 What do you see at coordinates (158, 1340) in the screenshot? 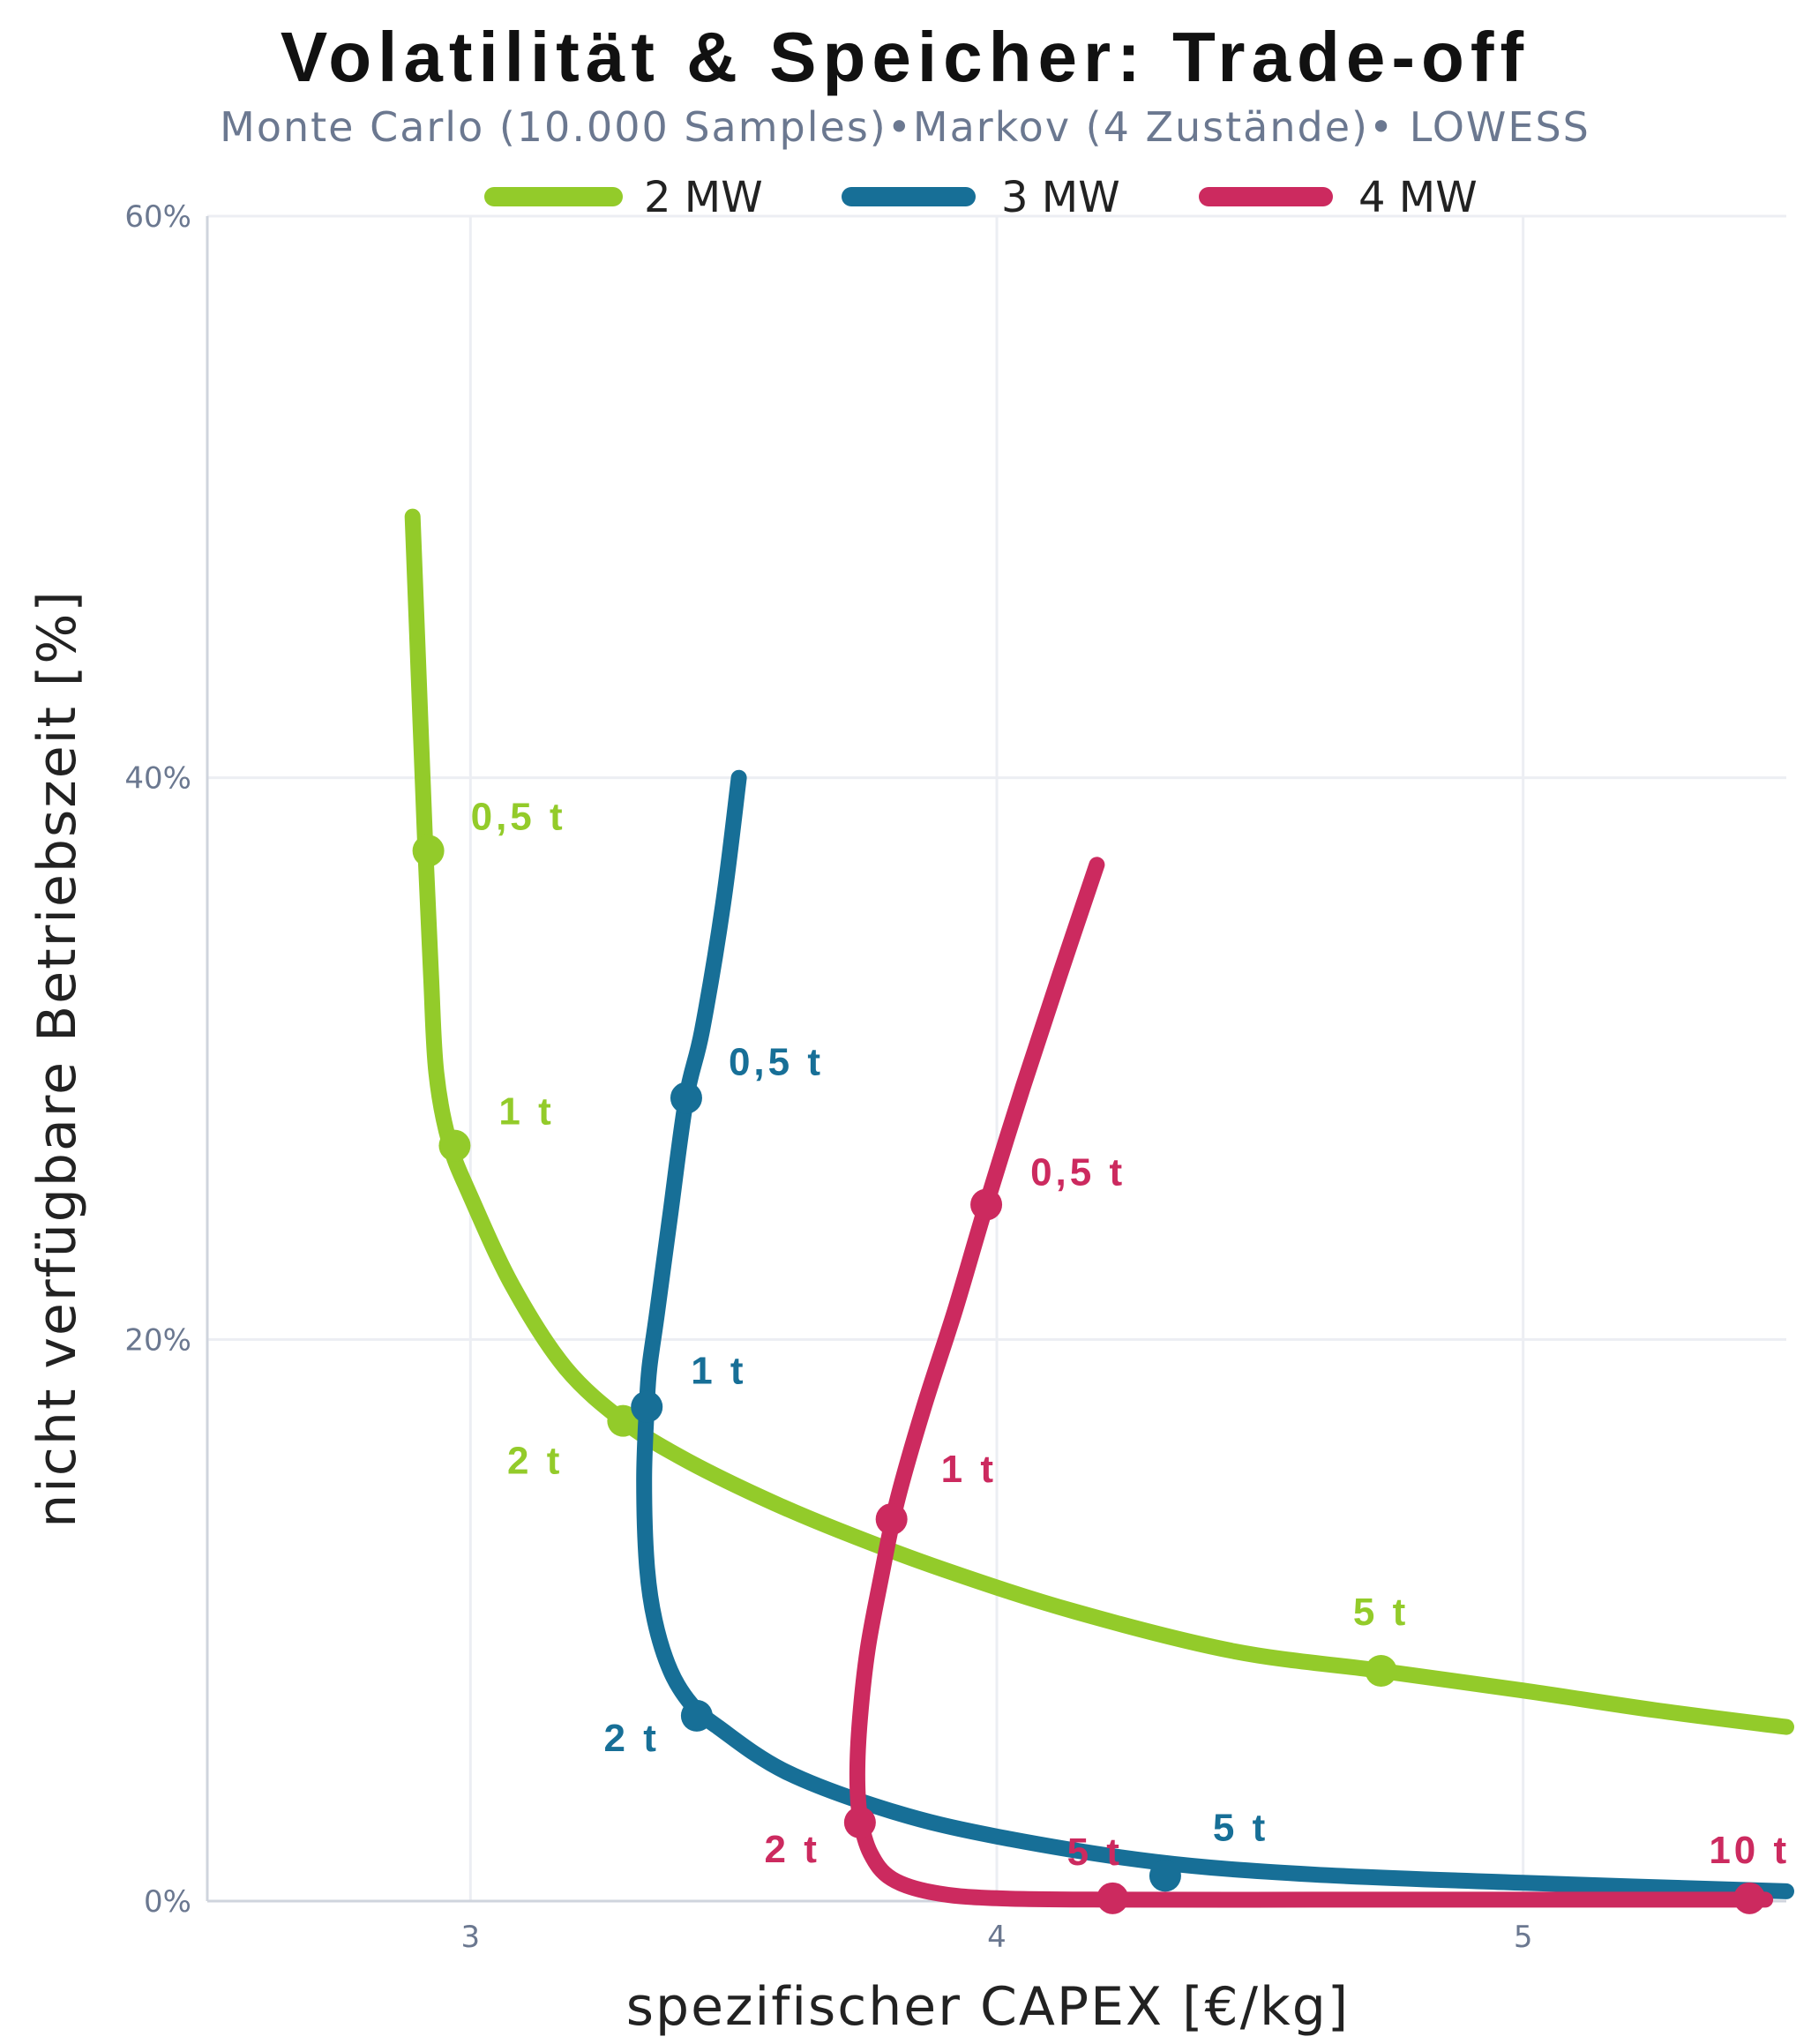
I see `y-tick-label: 20%` at bounding box center [158, 1340].